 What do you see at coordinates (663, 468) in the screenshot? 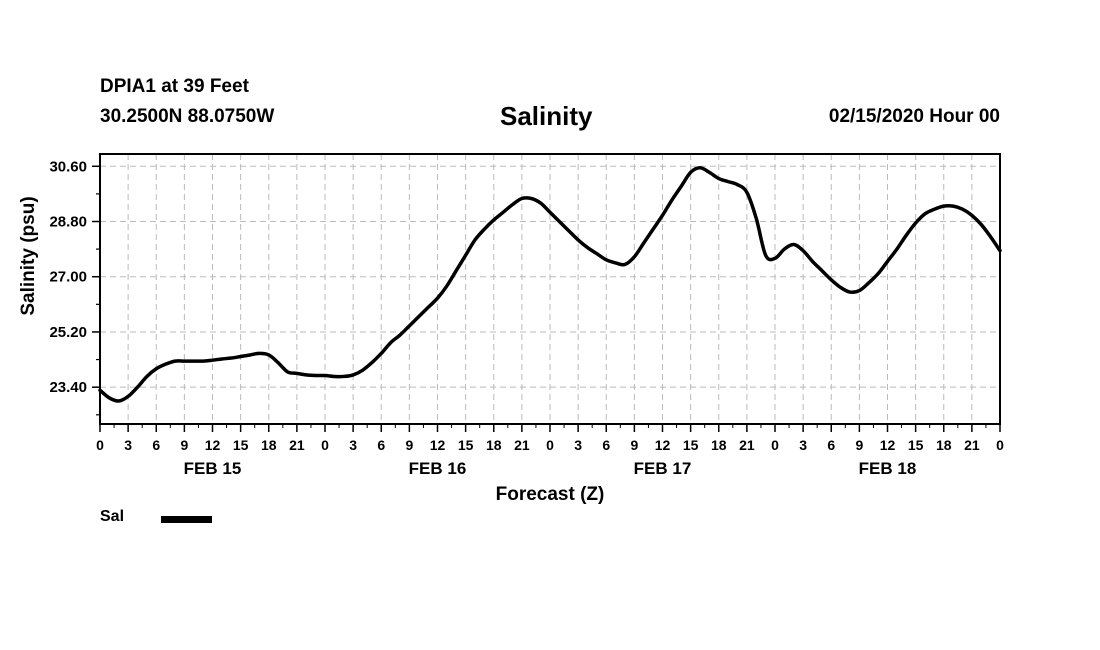
I see `day-label: FEB 17` at bounding box center [663, 468].